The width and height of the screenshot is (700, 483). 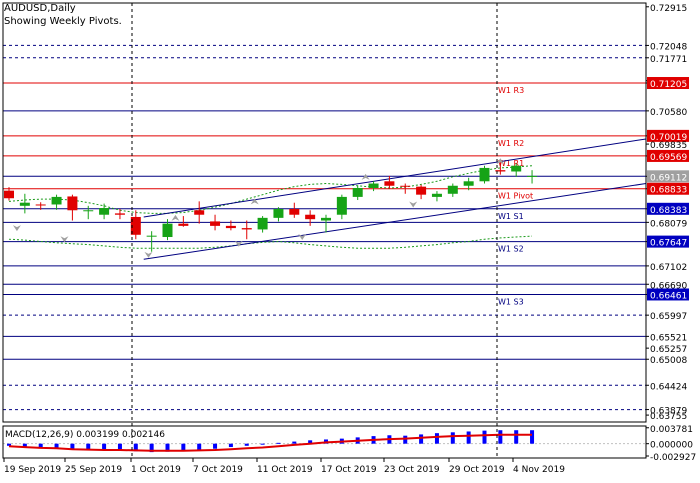 I want to click on envelope-lower-line, so click(x=270, y=242).